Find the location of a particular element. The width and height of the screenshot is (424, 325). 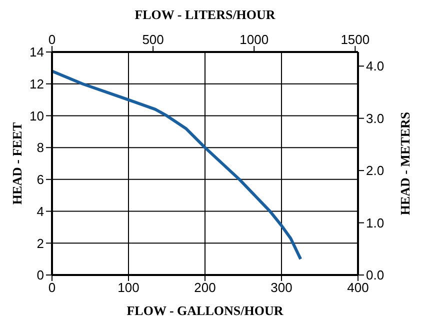

x2-tick-label: 0 is located at coordinates (52, 39).